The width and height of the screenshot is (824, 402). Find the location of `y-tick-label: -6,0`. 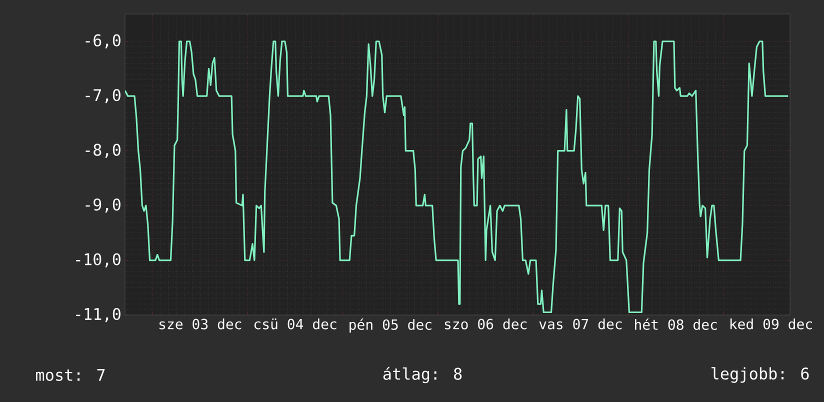

y-tick-label: -6,0 is located at coordinates (103, 41).